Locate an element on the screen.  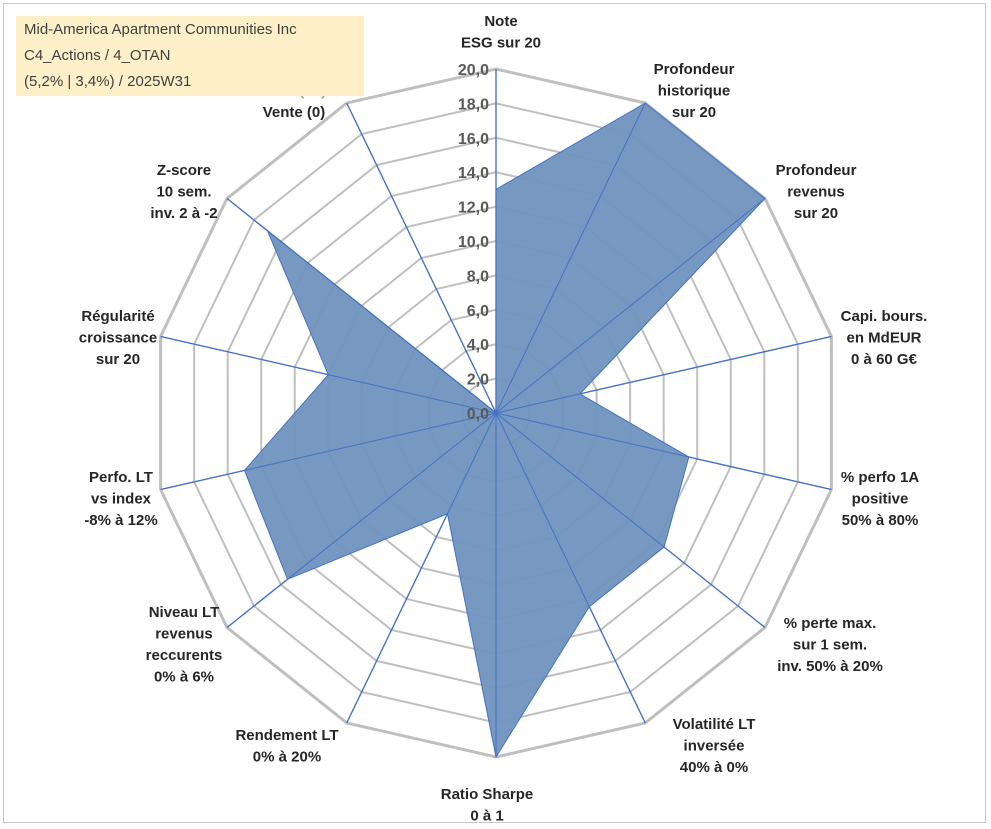
tick-label: 0,0 is located at coordinates (478, 414).